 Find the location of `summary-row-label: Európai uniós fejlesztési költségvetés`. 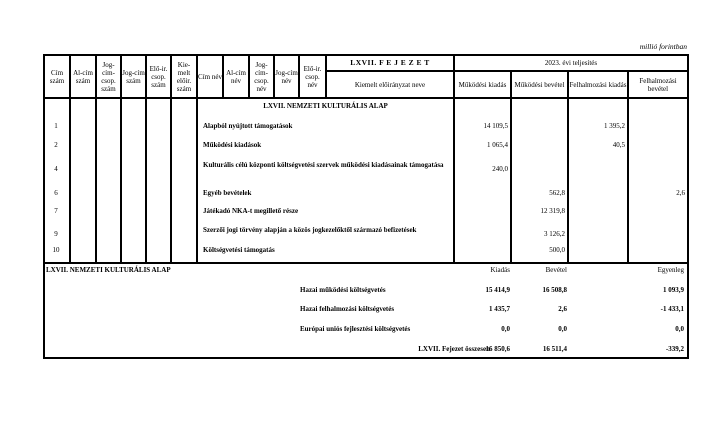

summary-row-label: Európai uniós fejlesztési költségvetés is located at coordinates (355, 329).